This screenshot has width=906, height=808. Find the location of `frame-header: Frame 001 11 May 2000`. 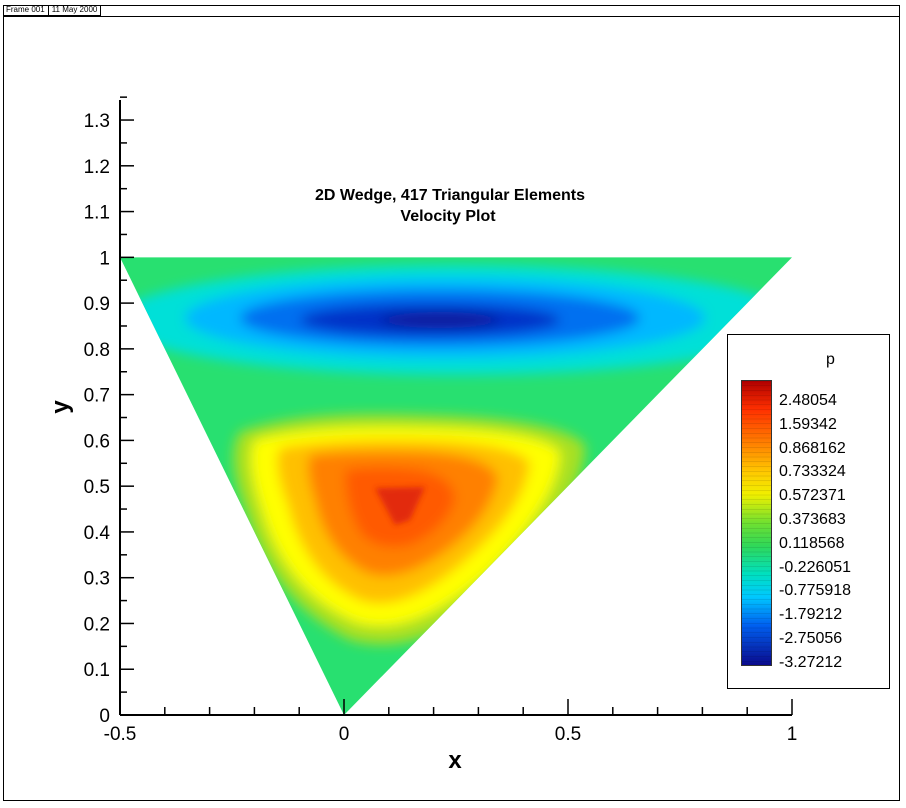

frame-header: Frame 001 11 May 2000 is located at coordinates (52, 10).